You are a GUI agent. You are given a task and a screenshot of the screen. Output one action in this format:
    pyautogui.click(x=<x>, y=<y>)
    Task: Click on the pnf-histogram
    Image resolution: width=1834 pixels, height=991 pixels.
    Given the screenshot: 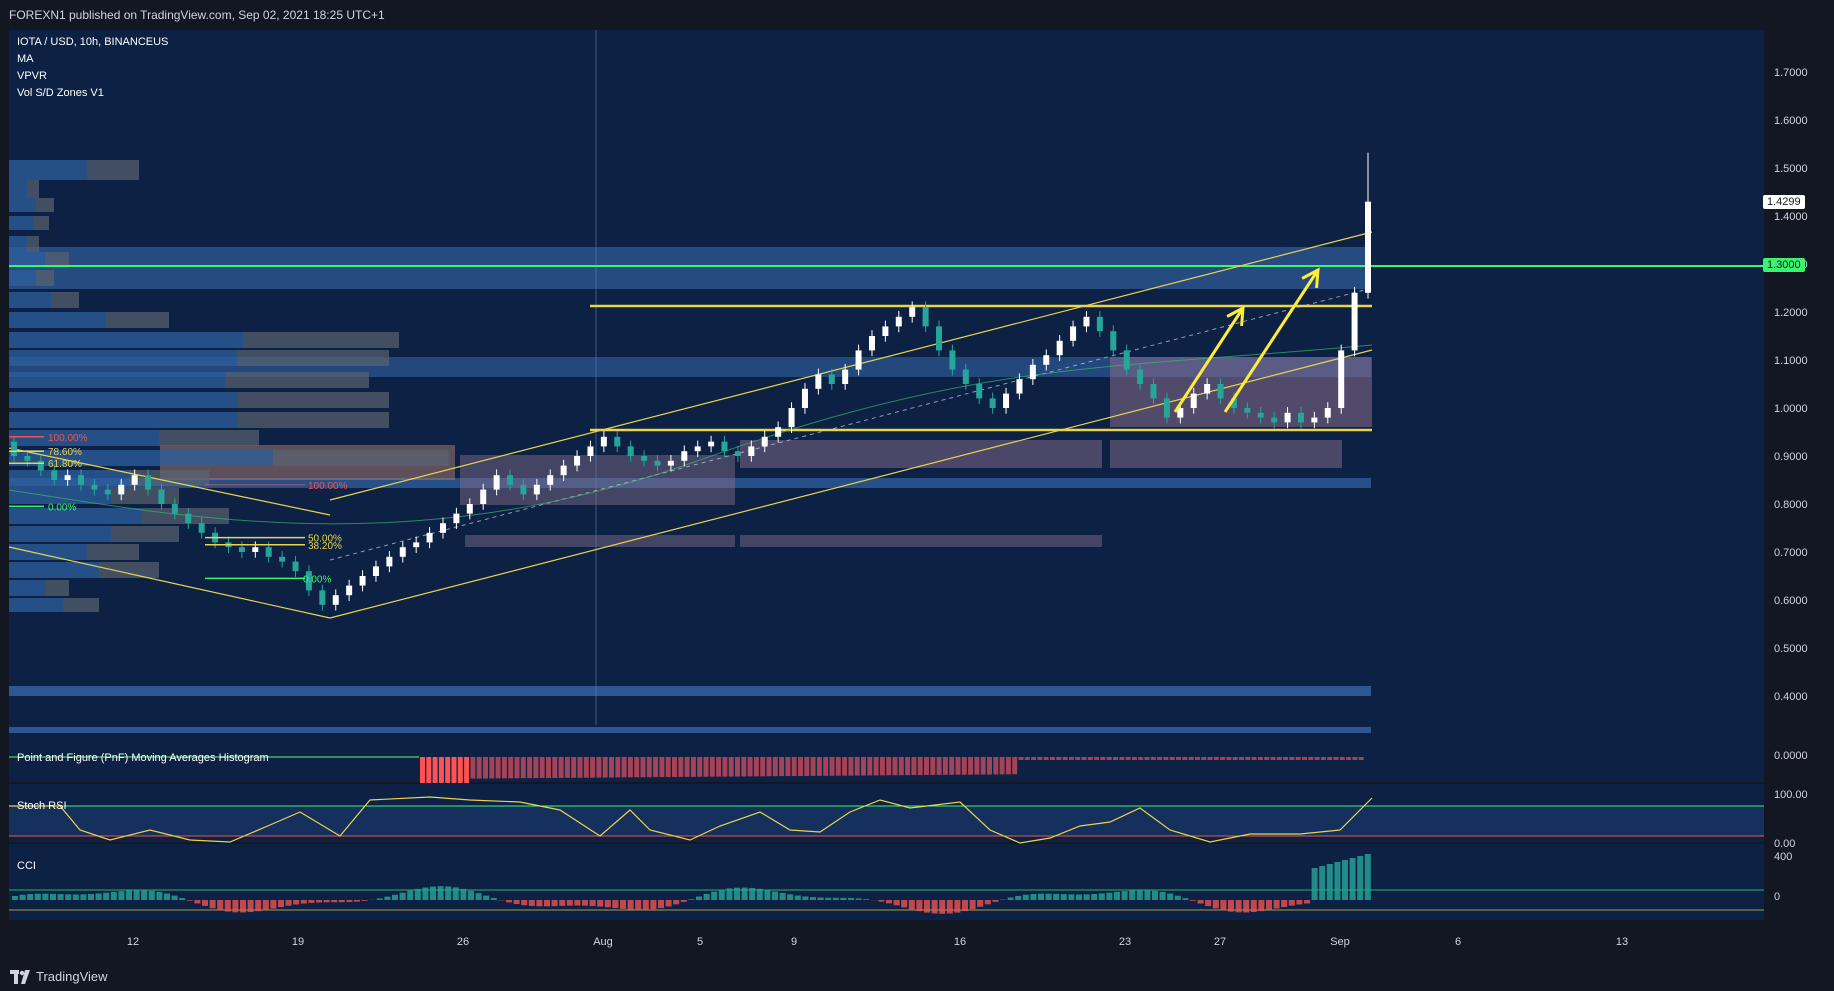 What is the action you would take?
    pyautogui.click(x=886, y=766)
    